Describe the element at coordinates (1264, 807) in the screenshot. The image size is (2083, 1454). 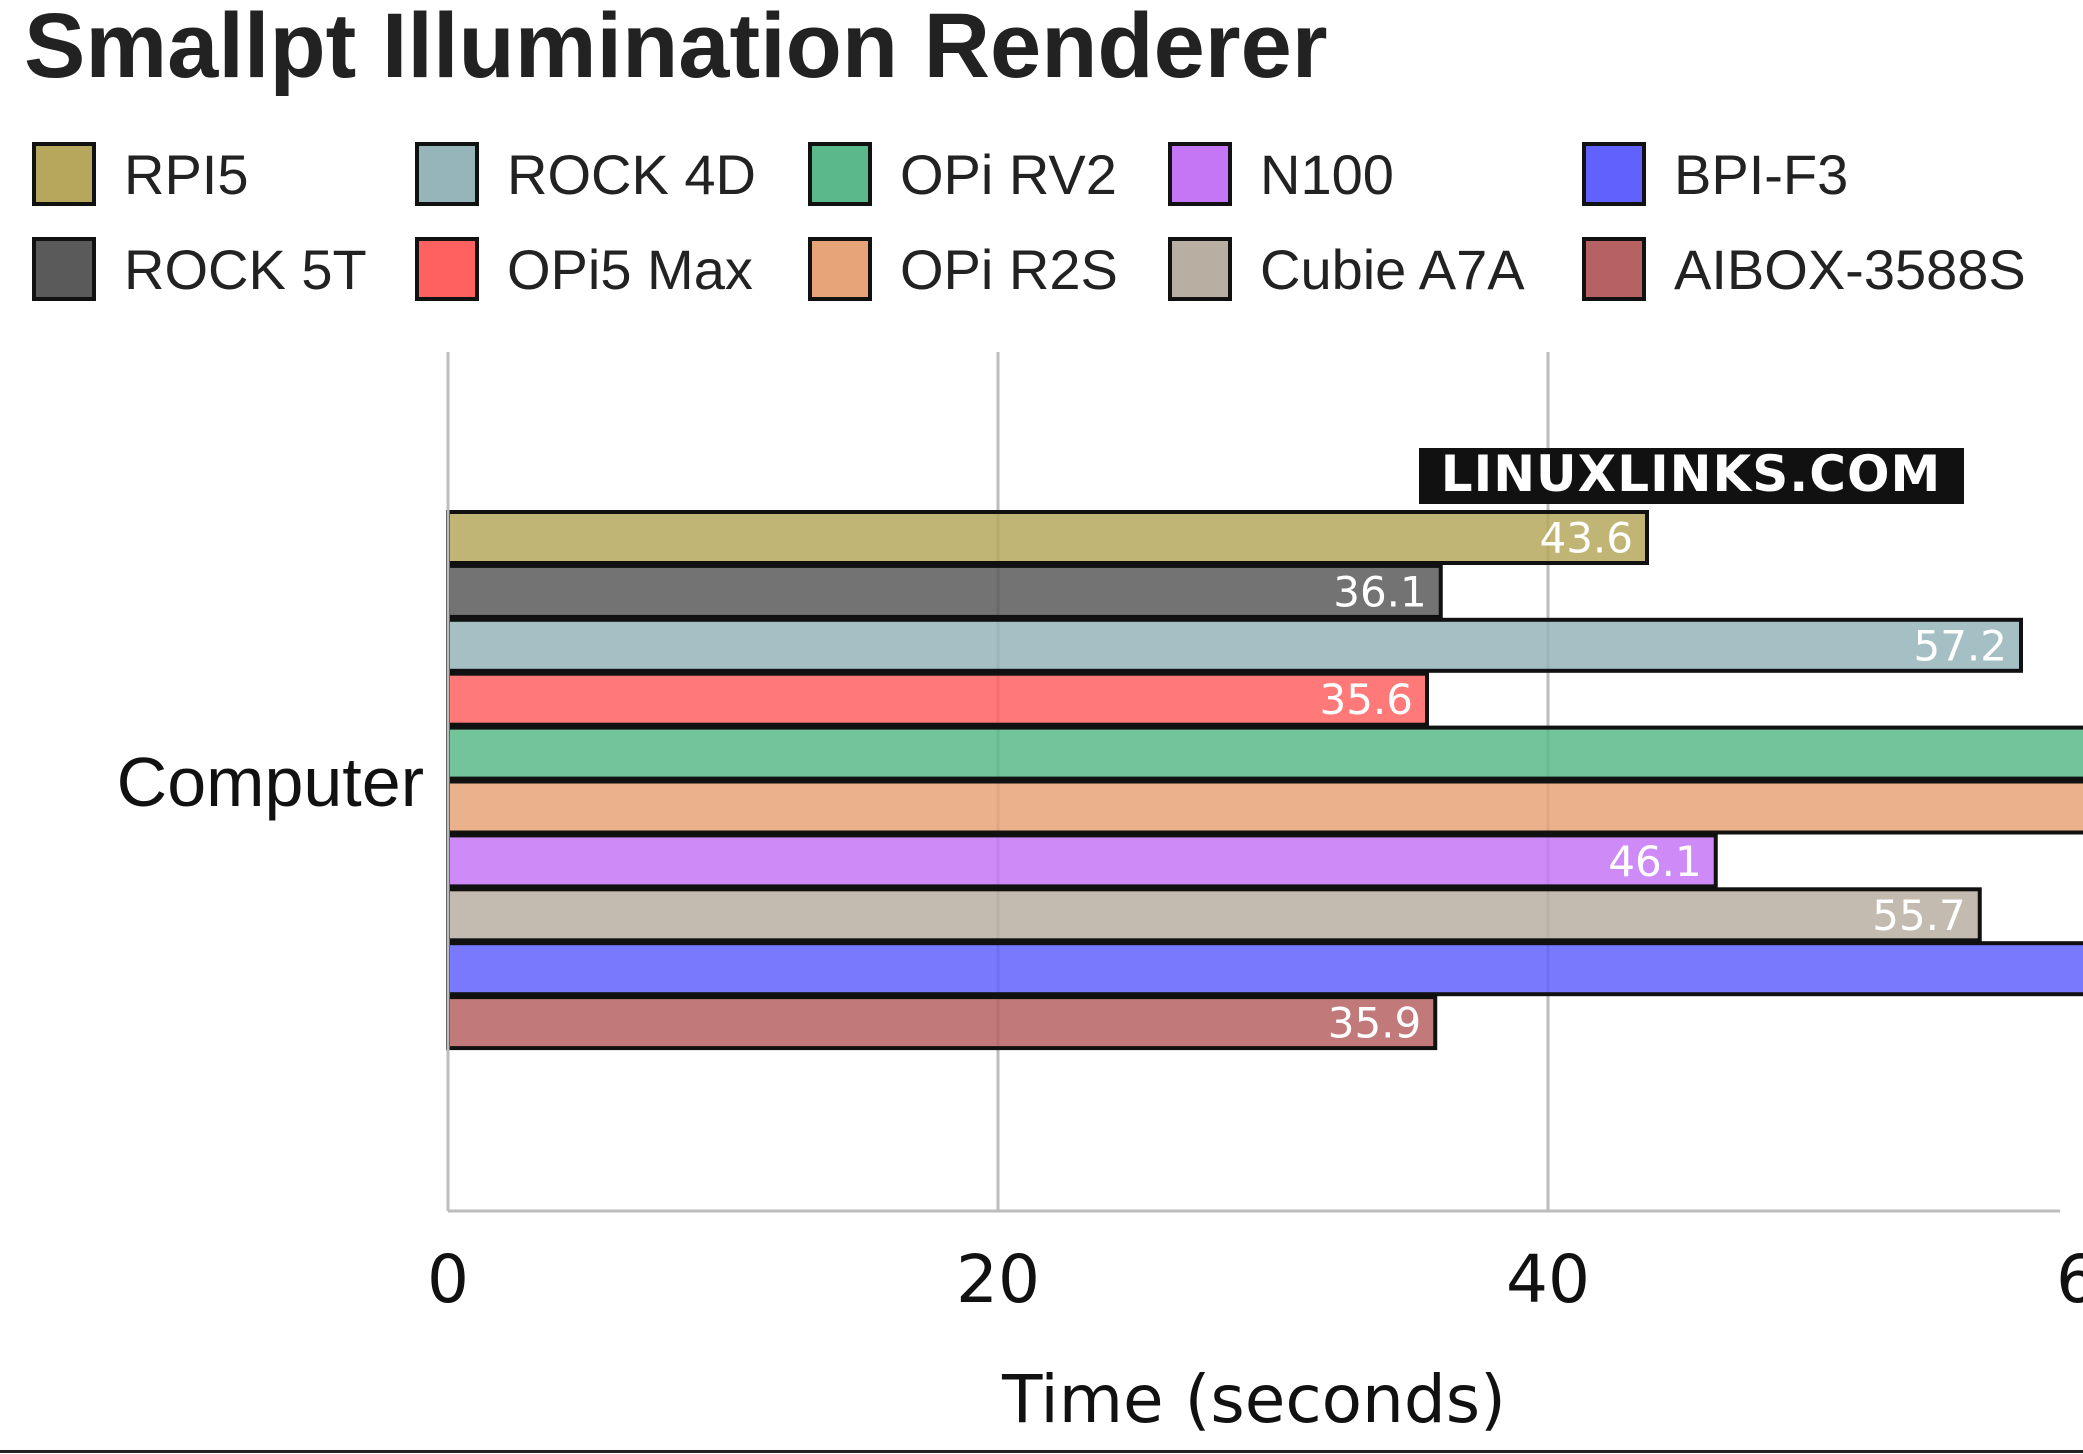
I see `bar-opi-r2s` at that location.